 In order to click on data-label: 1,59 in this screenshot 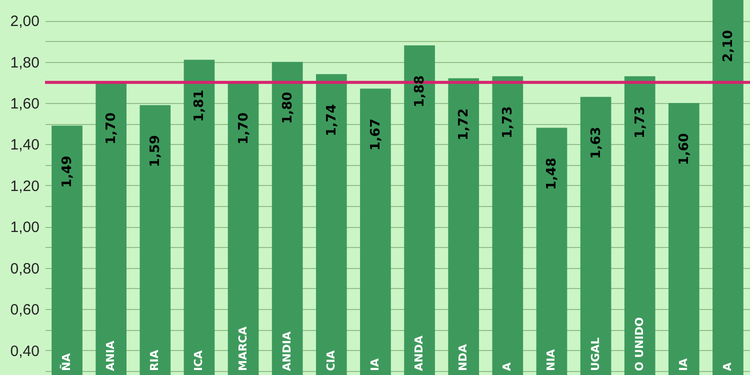, I will do `click(156, 151)`.